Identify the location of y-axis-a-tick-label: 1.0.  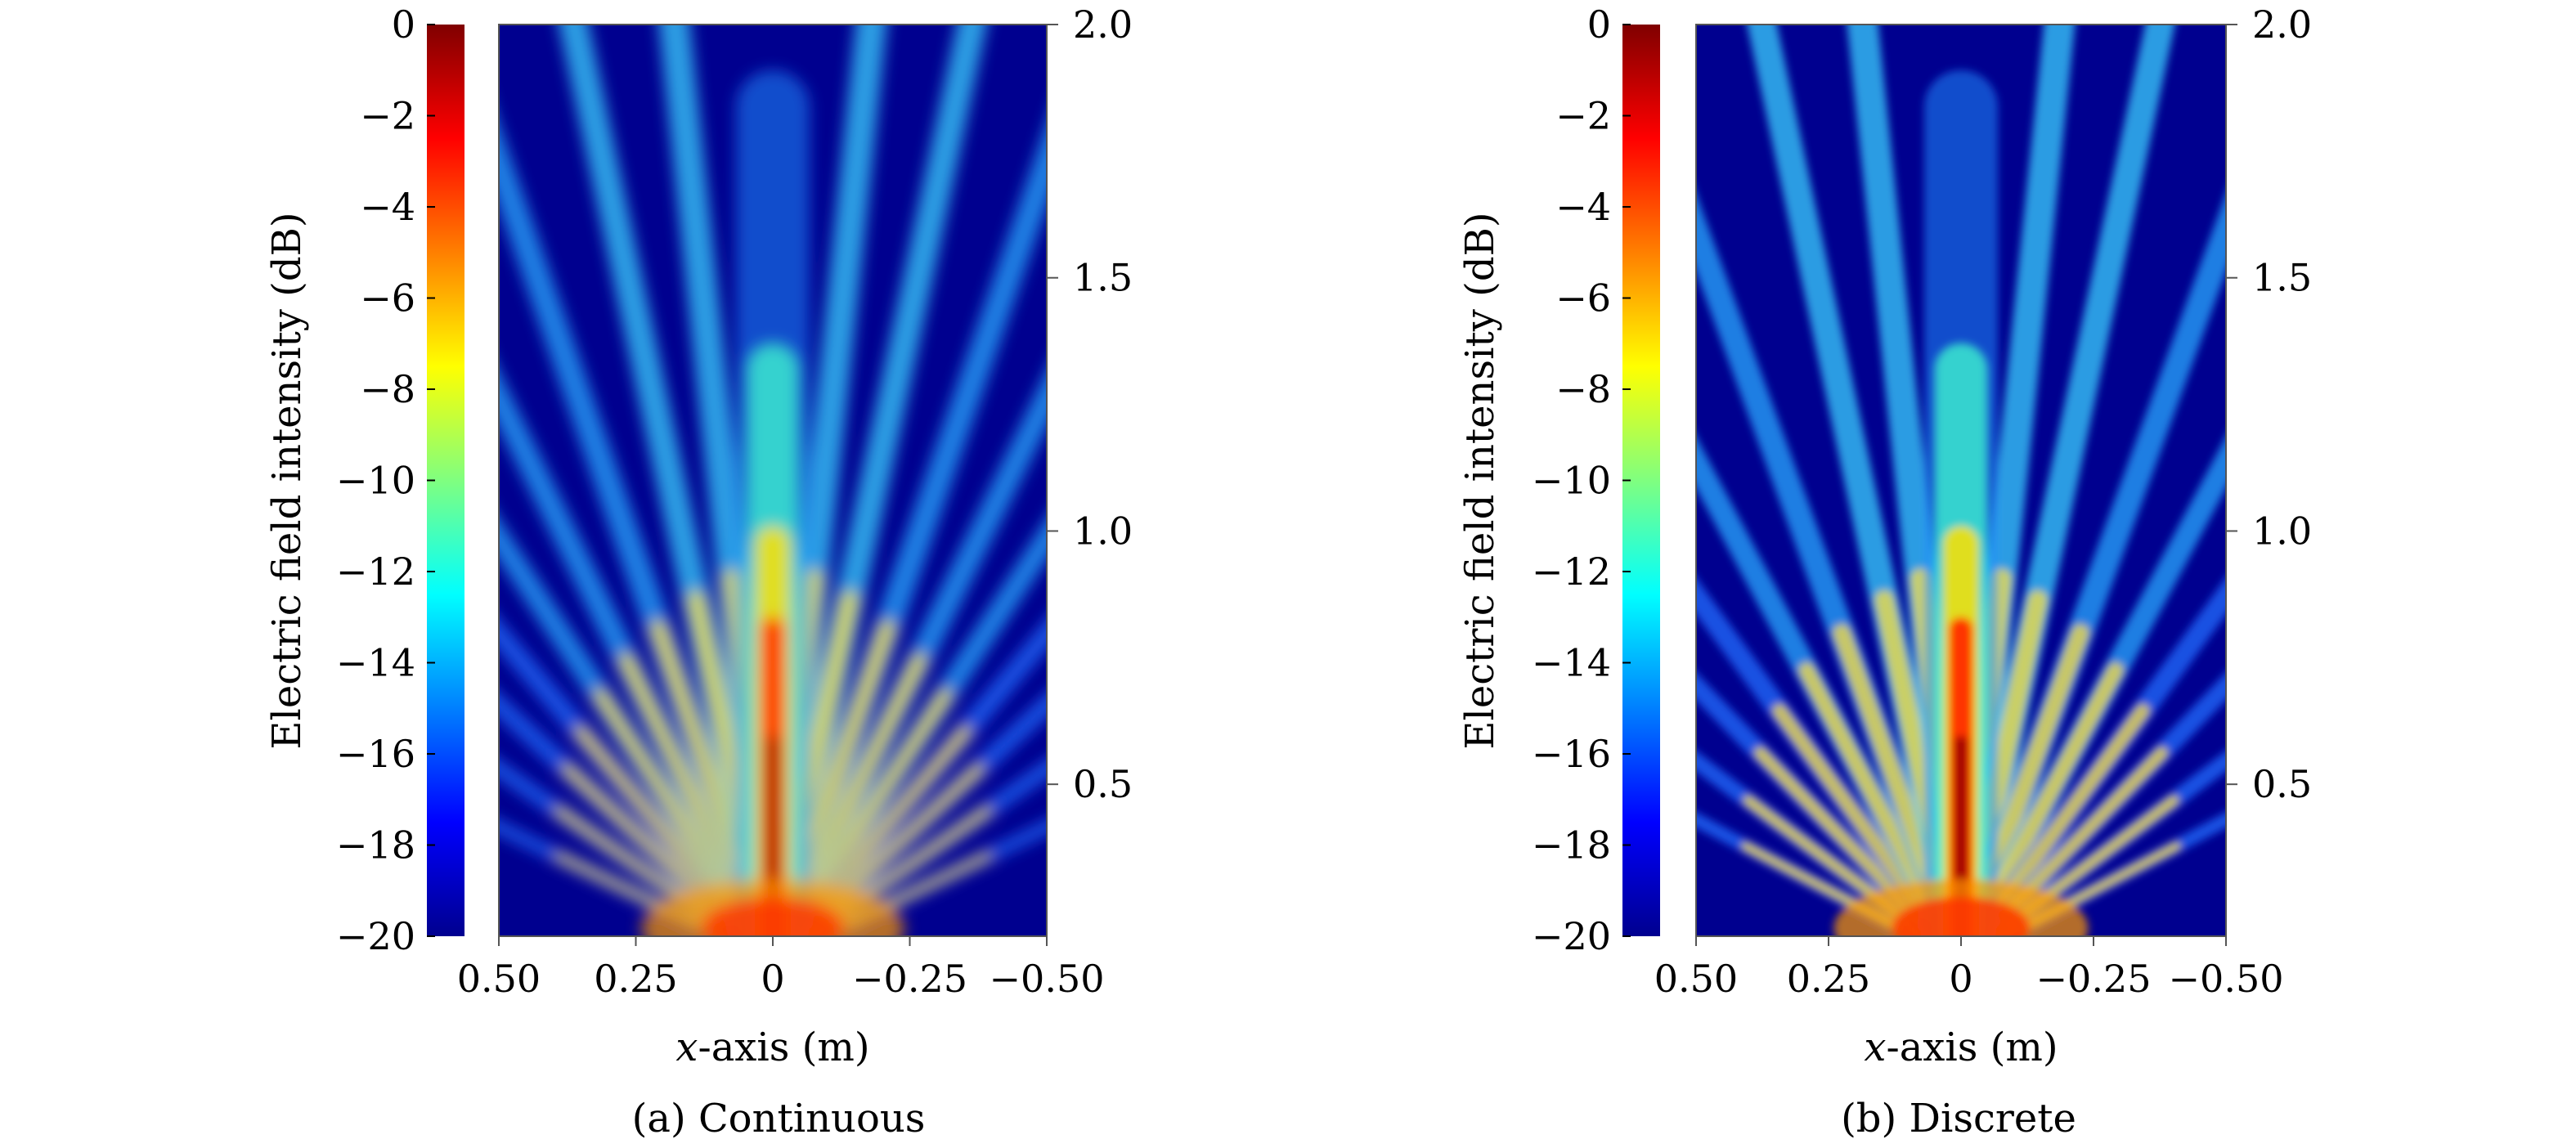
(1103, 531).